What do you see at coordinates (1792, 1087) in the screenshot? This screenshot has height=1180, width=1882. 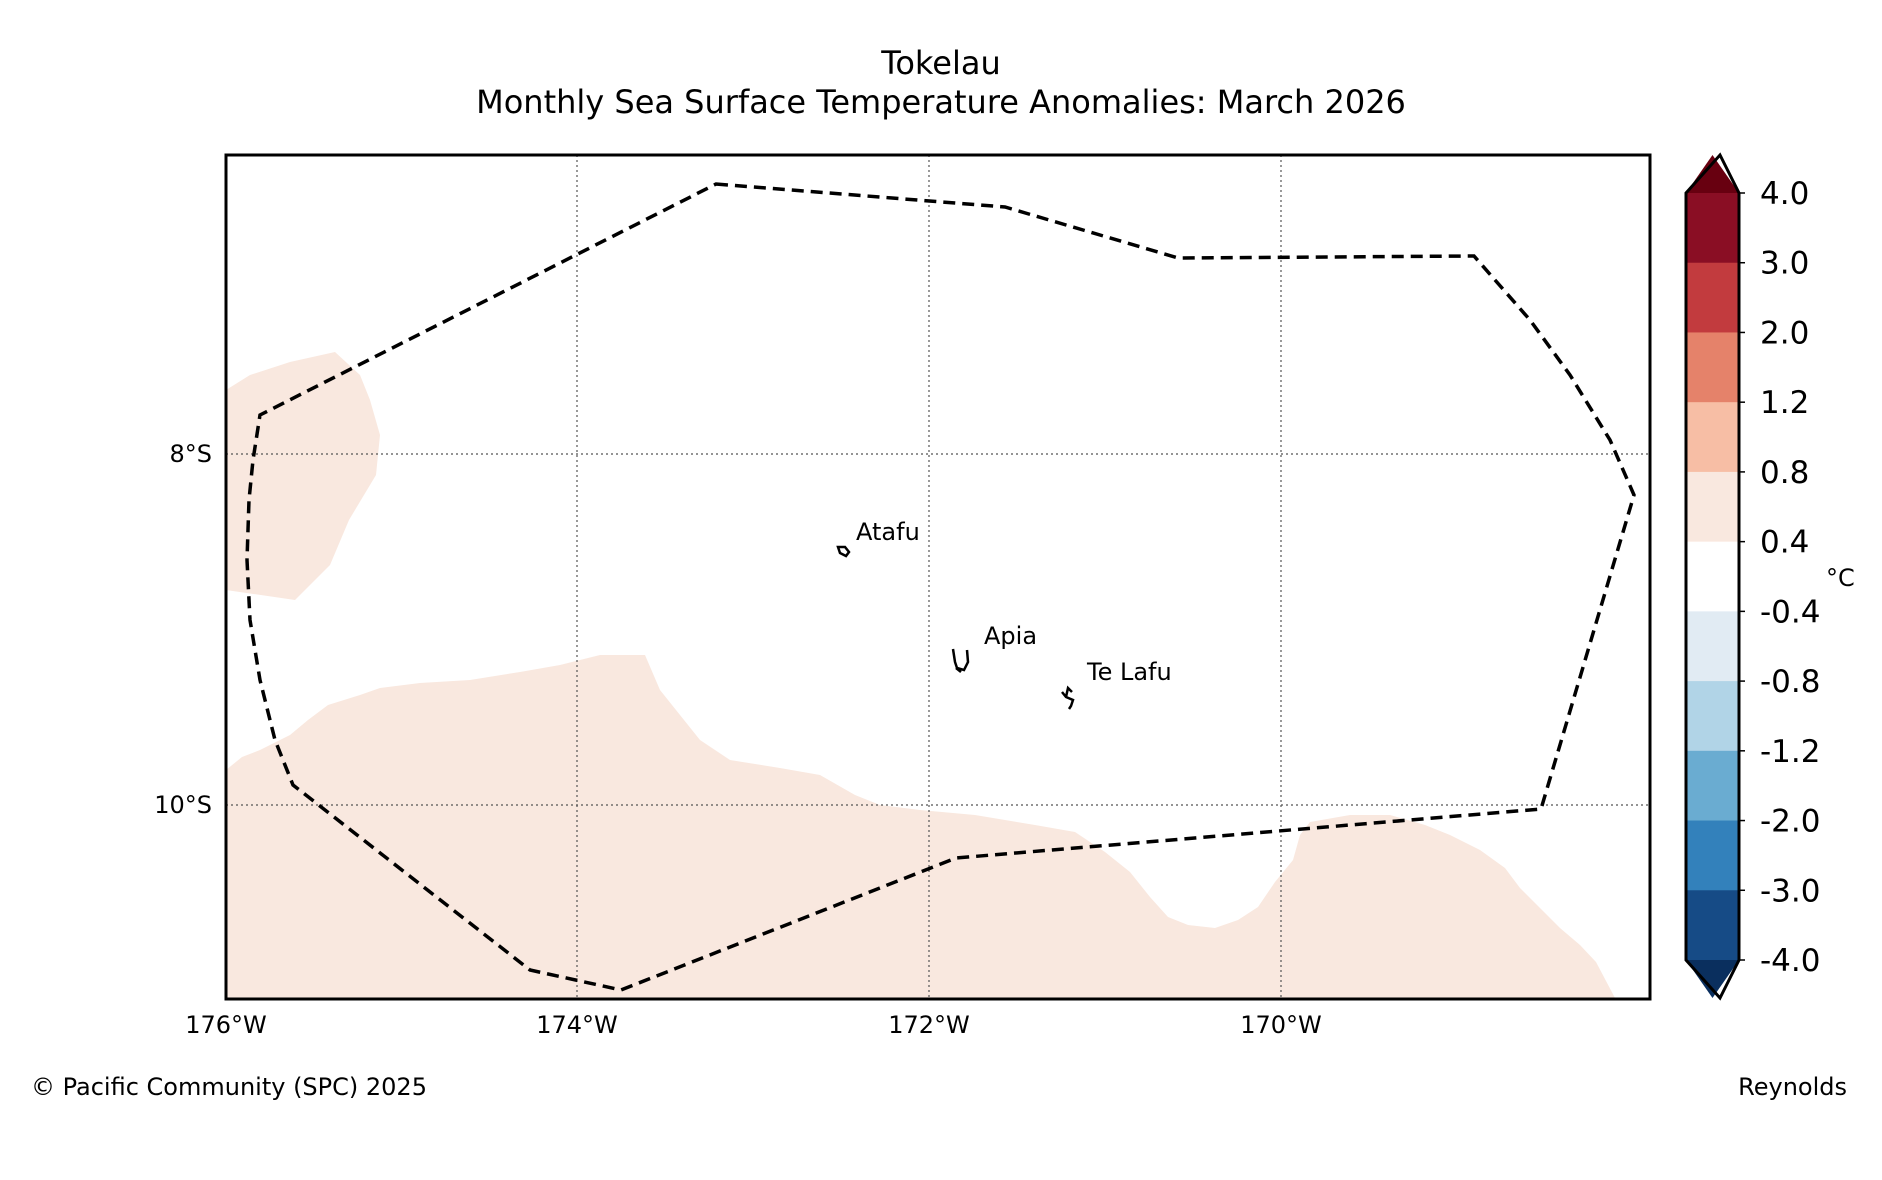 I see `data-source-label: Reynolds` at bounding box center [1792, 1087].